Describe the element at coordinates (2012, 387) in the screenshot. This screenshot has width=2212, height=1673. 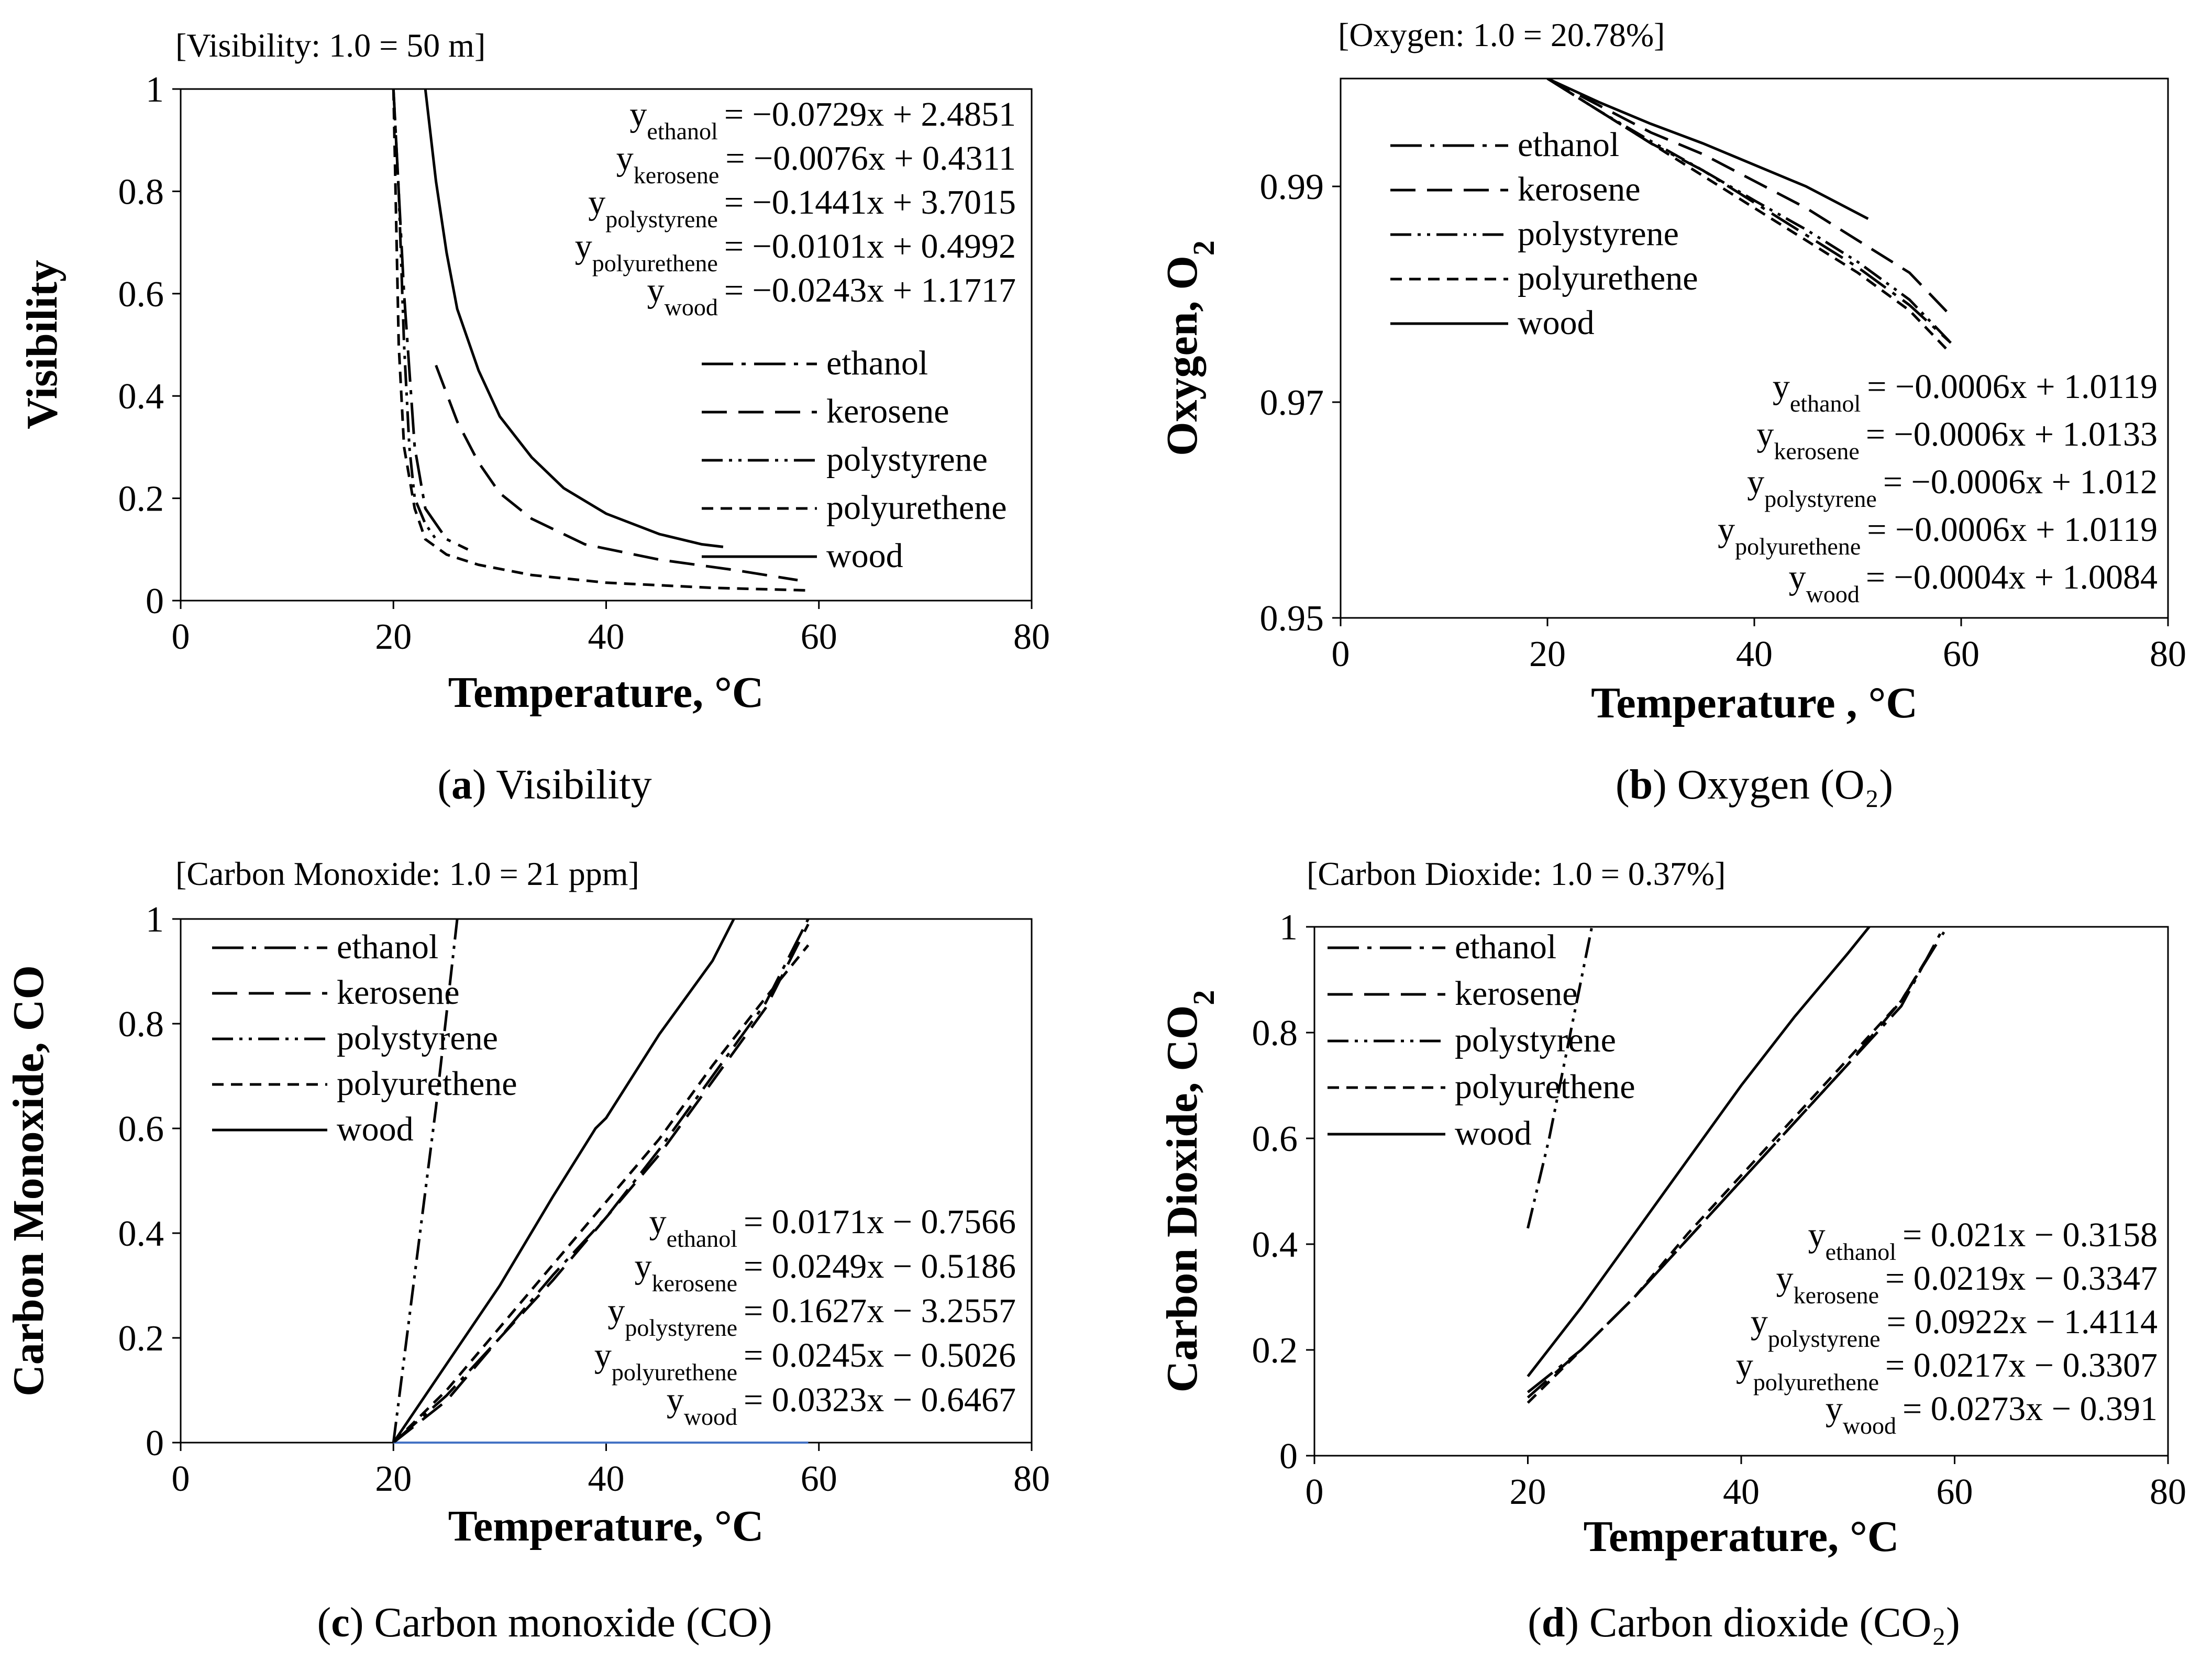
I see `equation-body: = −0.0006x + 1.0119` at that location.